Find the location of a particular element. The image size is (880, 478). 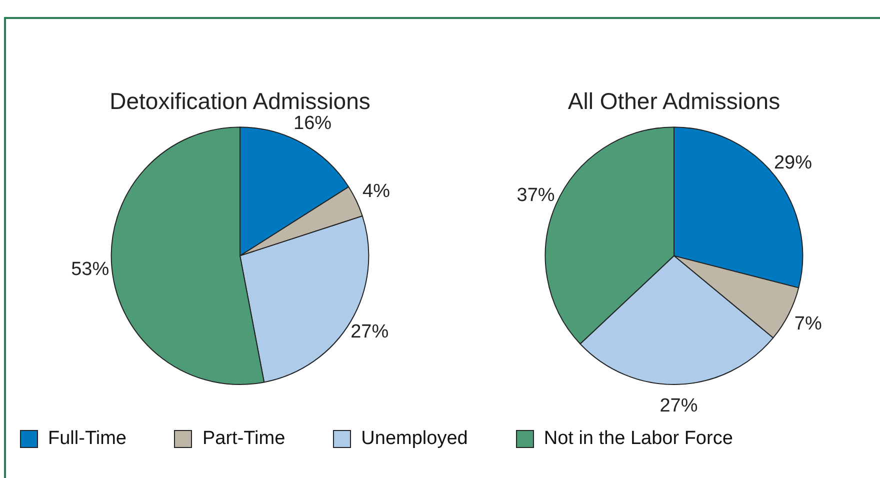

chart-title: Detoxification Admissions is located at coordinates (240, 101).